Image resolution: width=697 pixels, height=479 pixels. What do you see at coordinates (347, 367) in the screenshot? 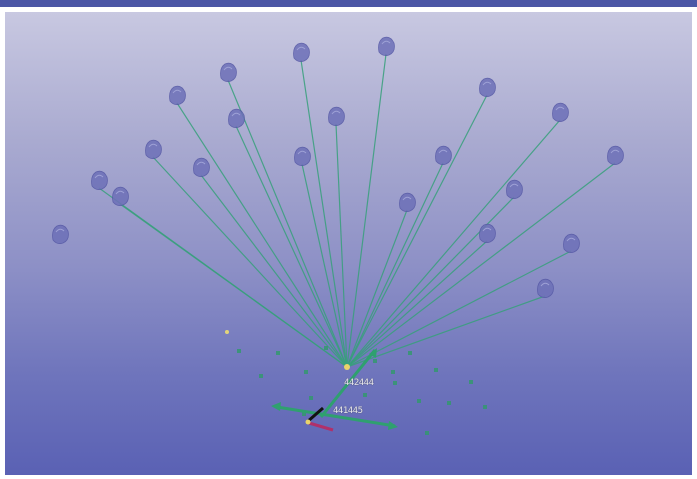
I see `origin-marker` at bounding box center [347, 367].